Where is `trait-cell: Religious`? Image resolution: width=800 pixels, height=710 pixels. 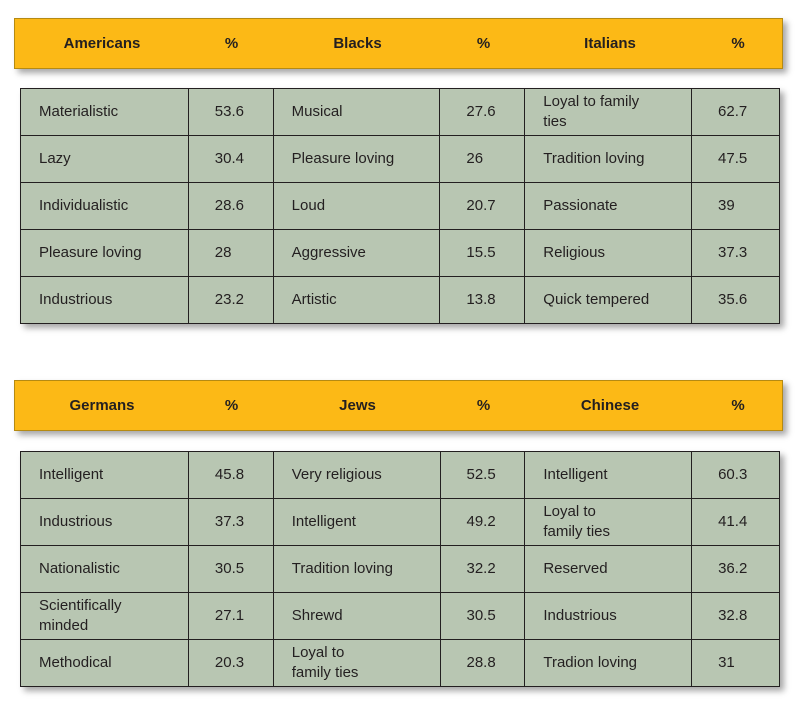
trait-cell: Religious is located at coordinates (608, 253).